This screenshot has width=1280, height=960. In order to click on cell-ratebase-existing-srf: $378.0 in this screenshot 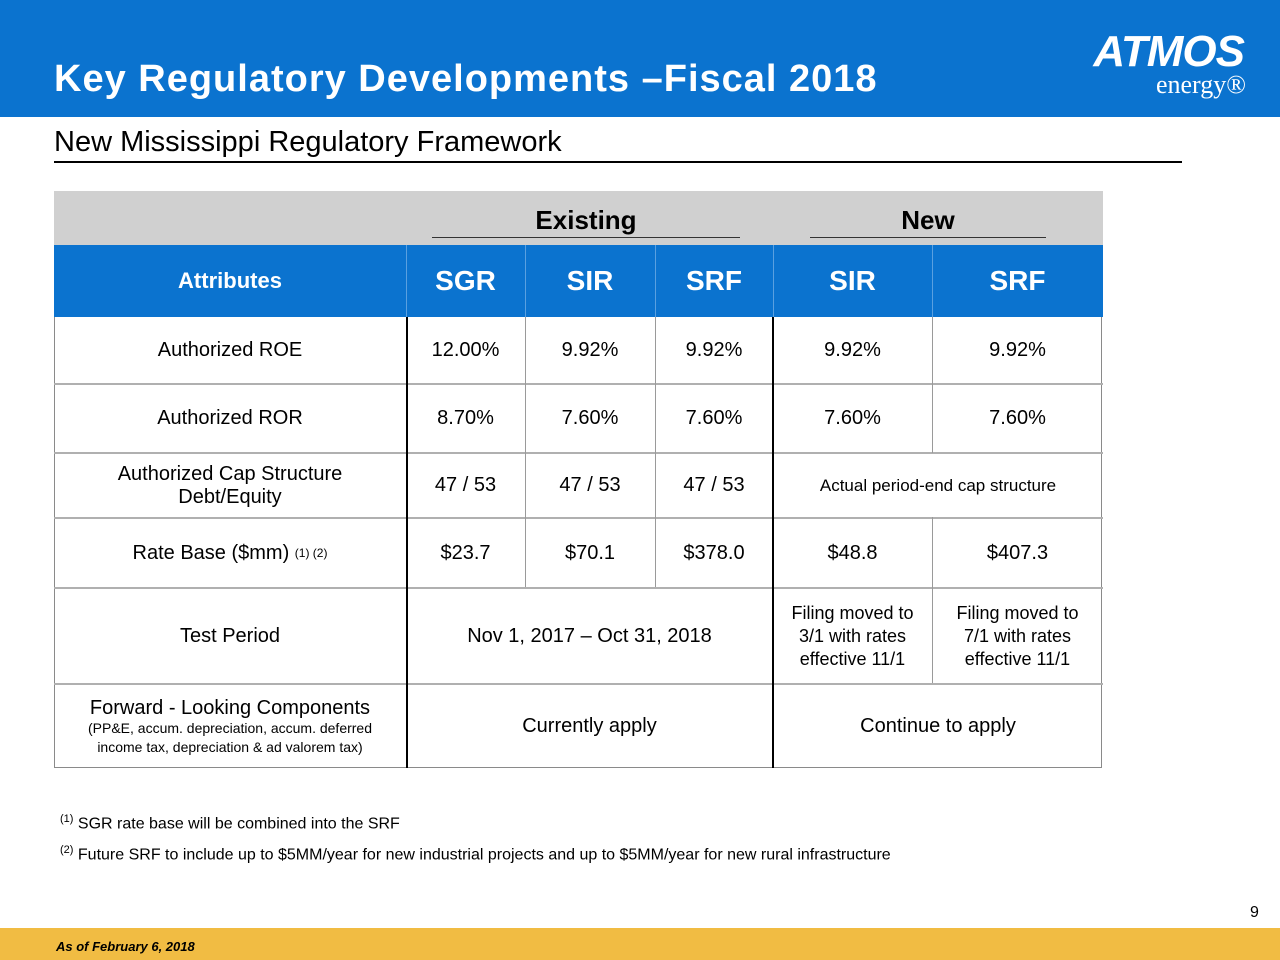, I will do `click(714, 552)`.